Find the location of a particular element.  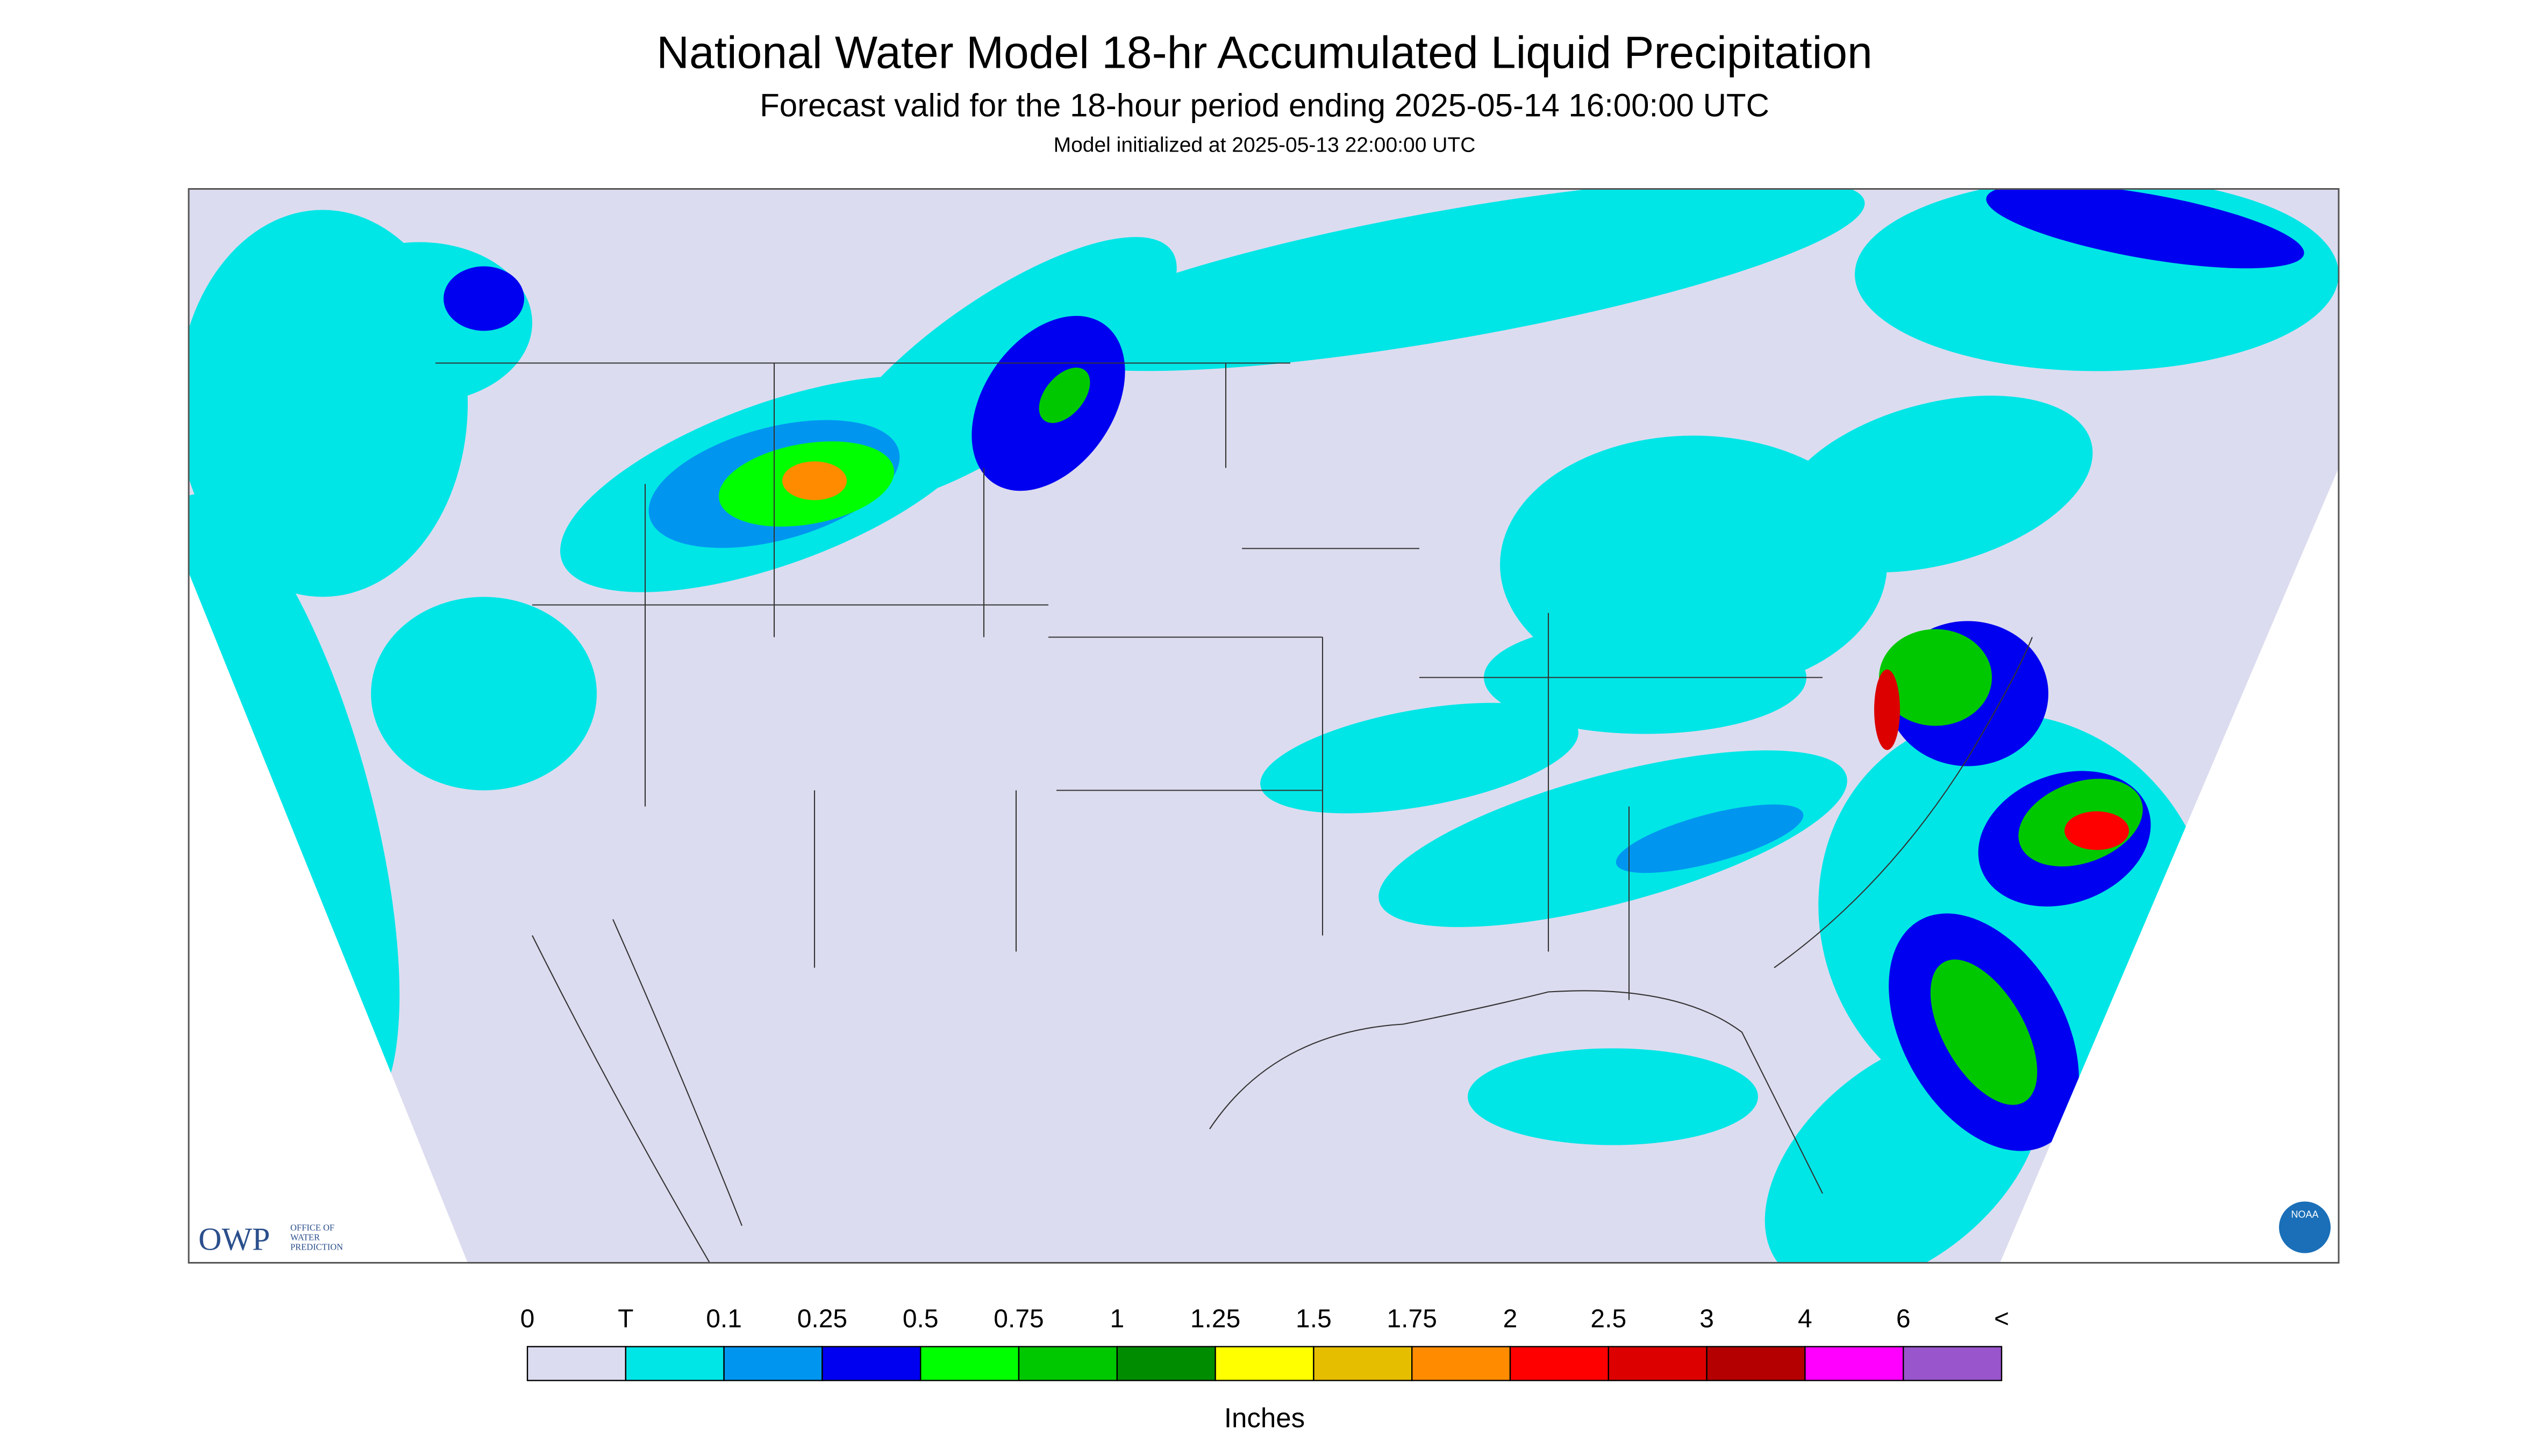

legend-label: 1.25 is located at coordinates (1215, 1319).